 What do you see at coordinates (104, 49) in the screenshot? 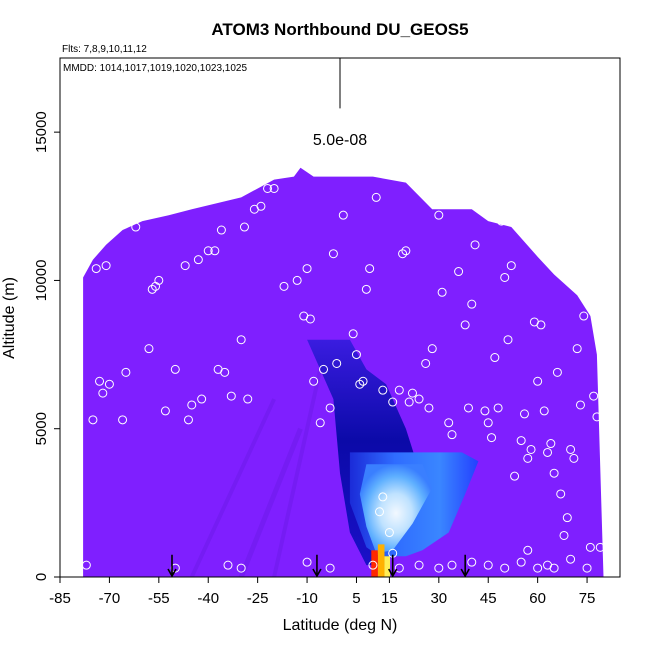
I see `flights-note: Flts: 7,8,9,10,11,12` at bounding box center [104, 49].